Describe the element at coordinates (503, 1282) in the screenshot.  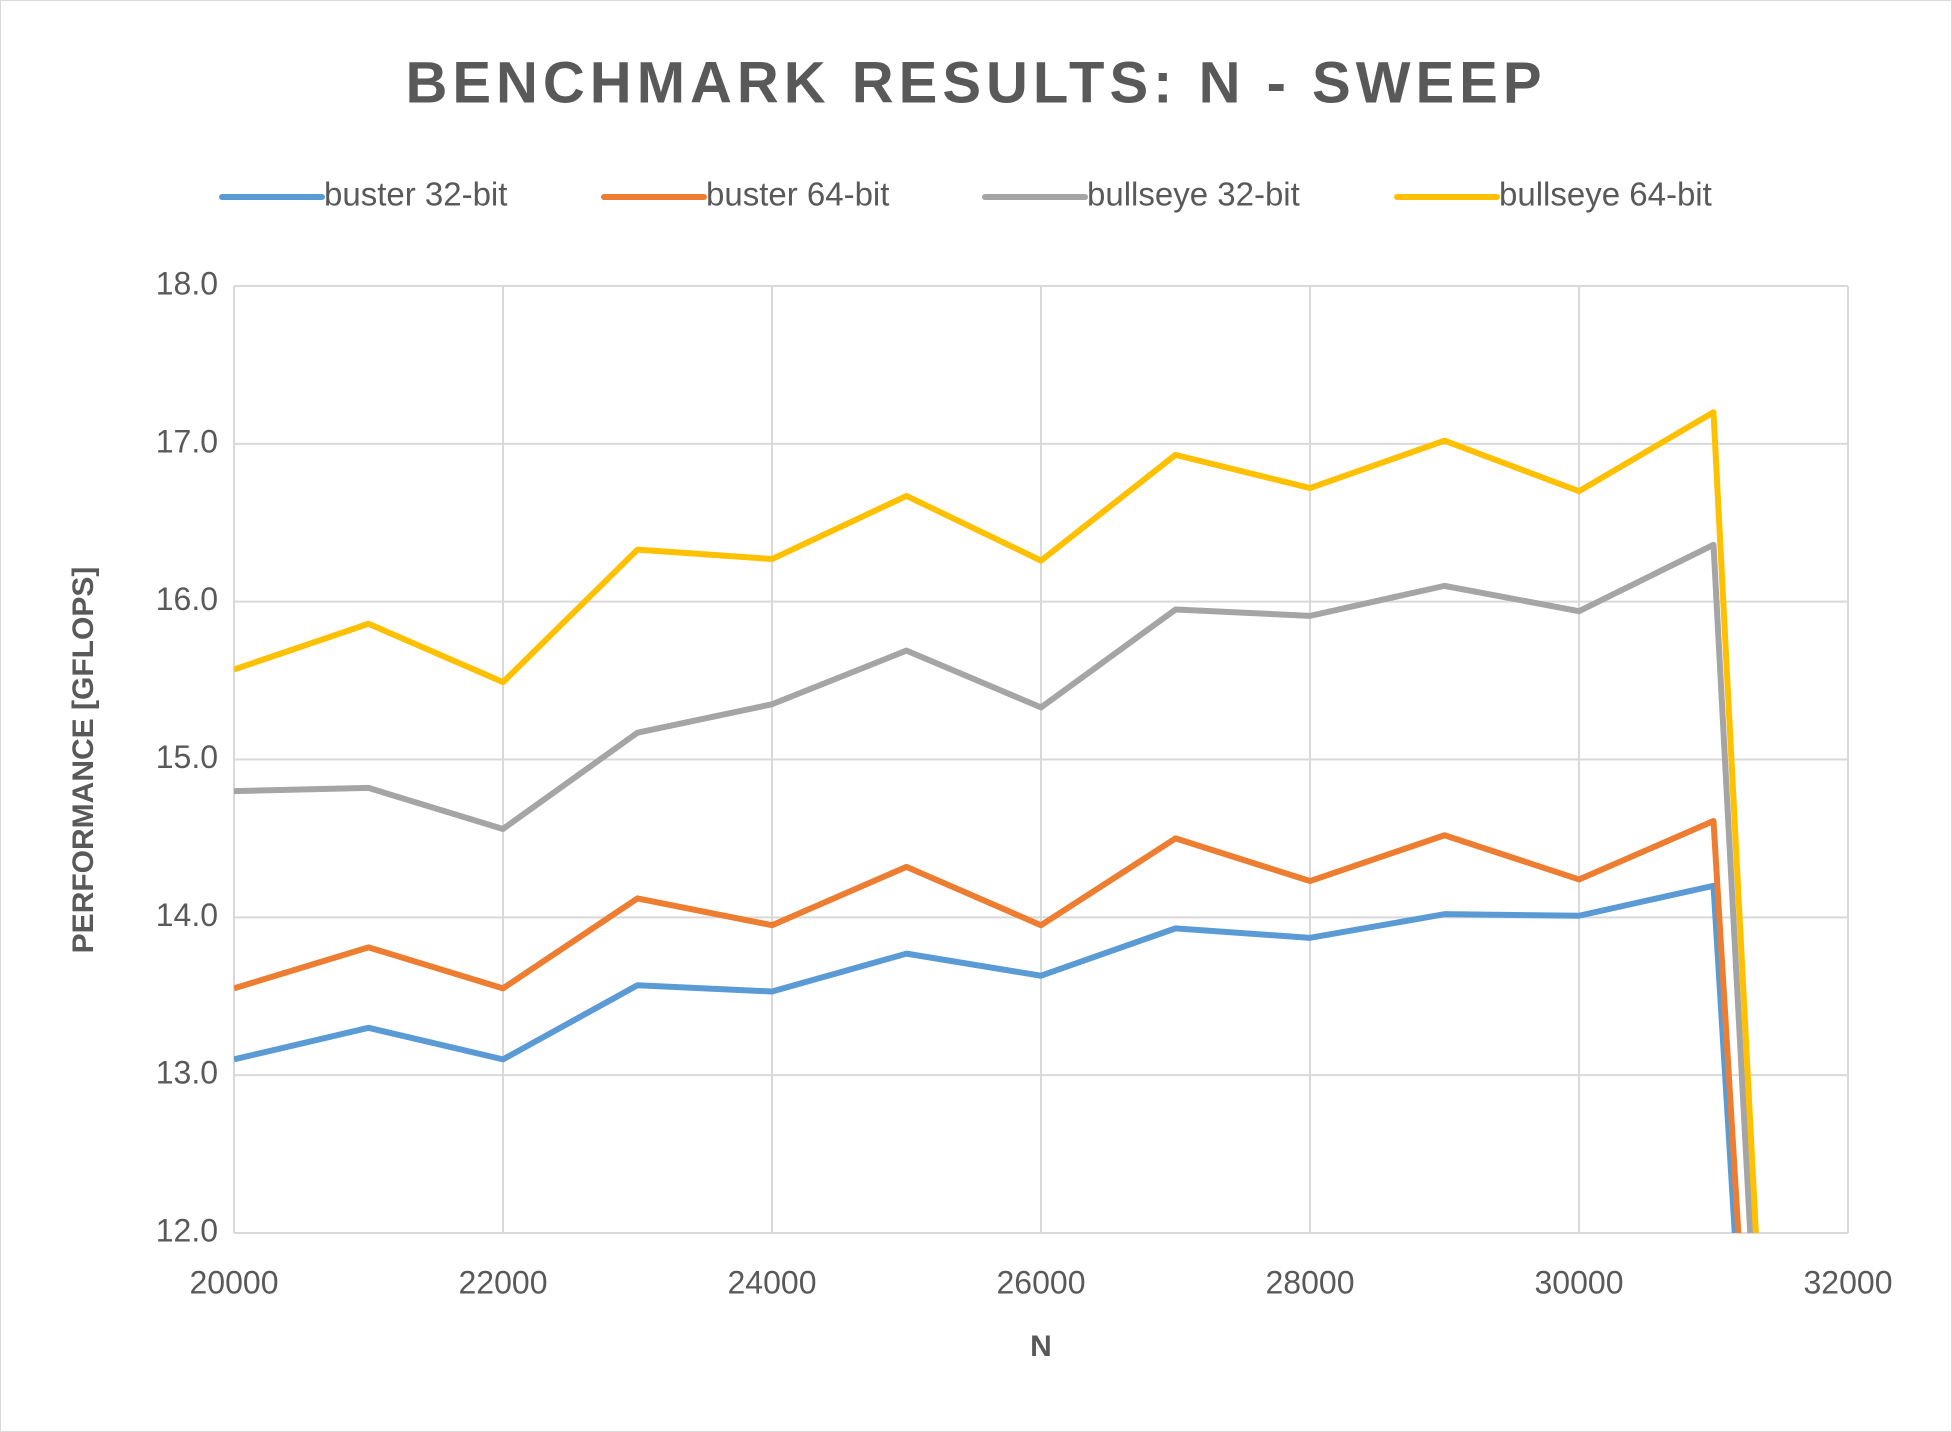
I see `x-tick-label: 22000` at that location.